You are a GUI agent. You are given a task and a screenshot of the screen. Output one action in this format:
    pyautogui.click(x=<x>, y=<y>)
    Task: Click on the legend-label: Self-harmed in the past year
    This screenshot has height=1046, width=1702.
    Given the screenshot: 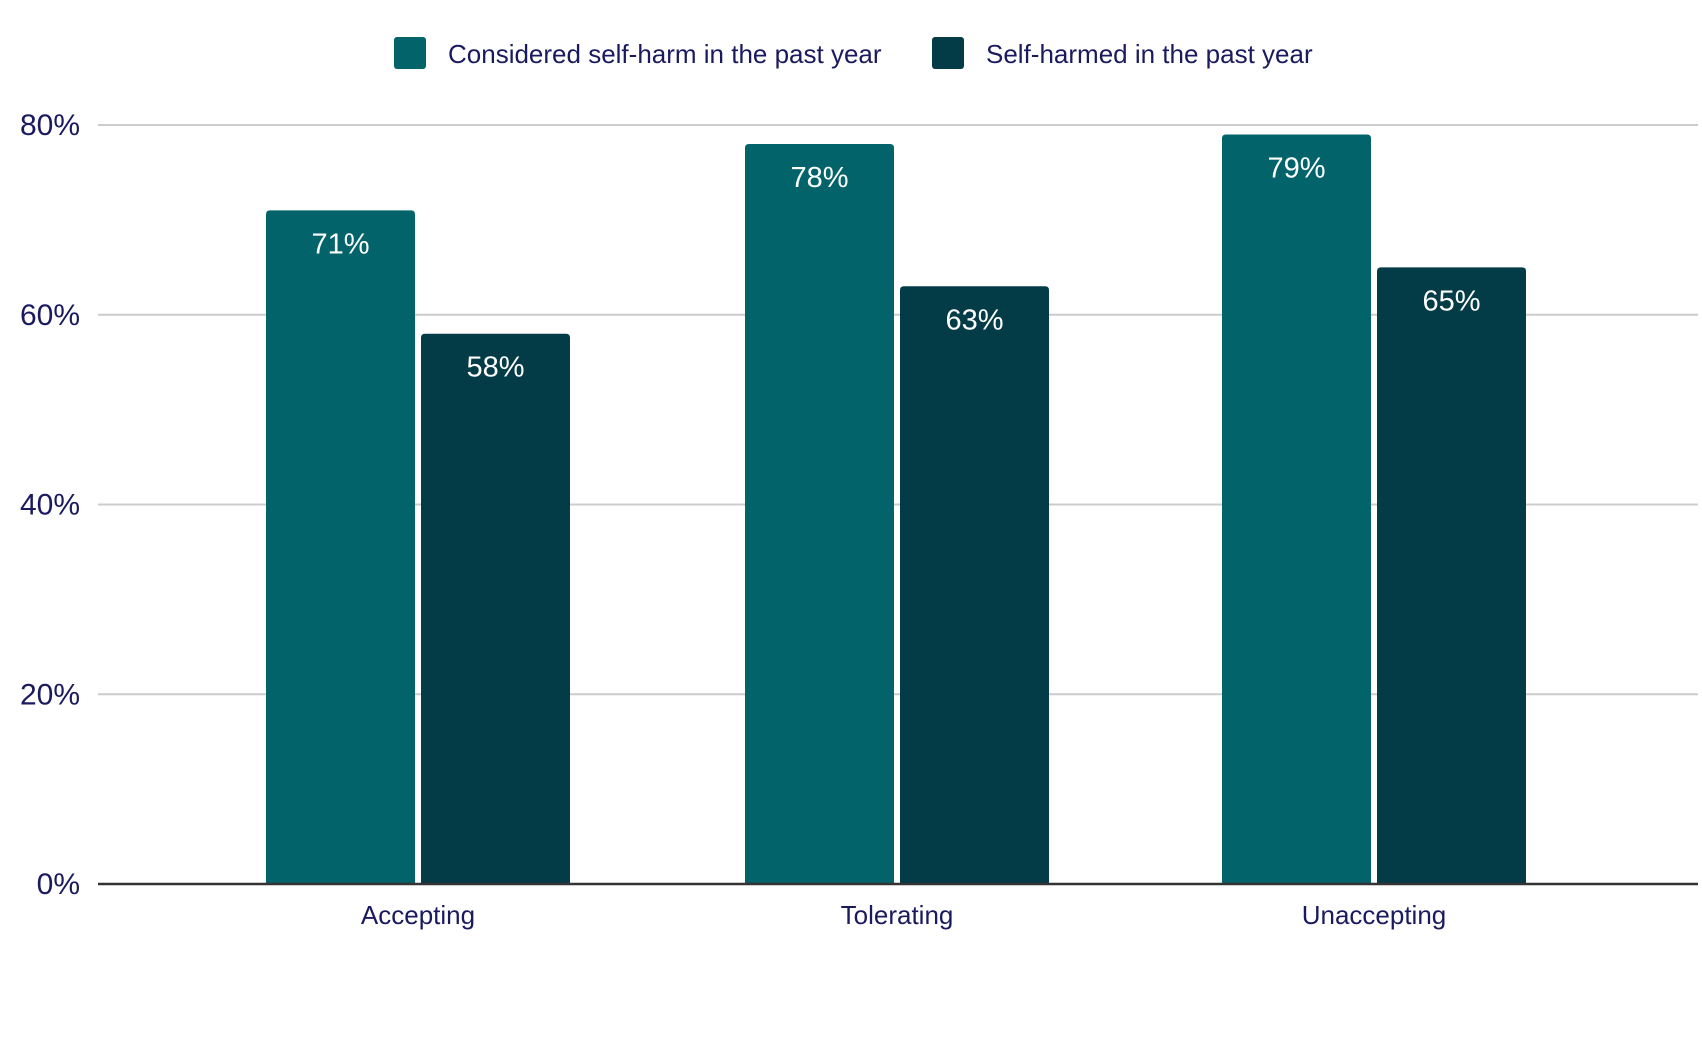 What is the action you would take?
    pyautogui.click(x=1149, y=54)
    